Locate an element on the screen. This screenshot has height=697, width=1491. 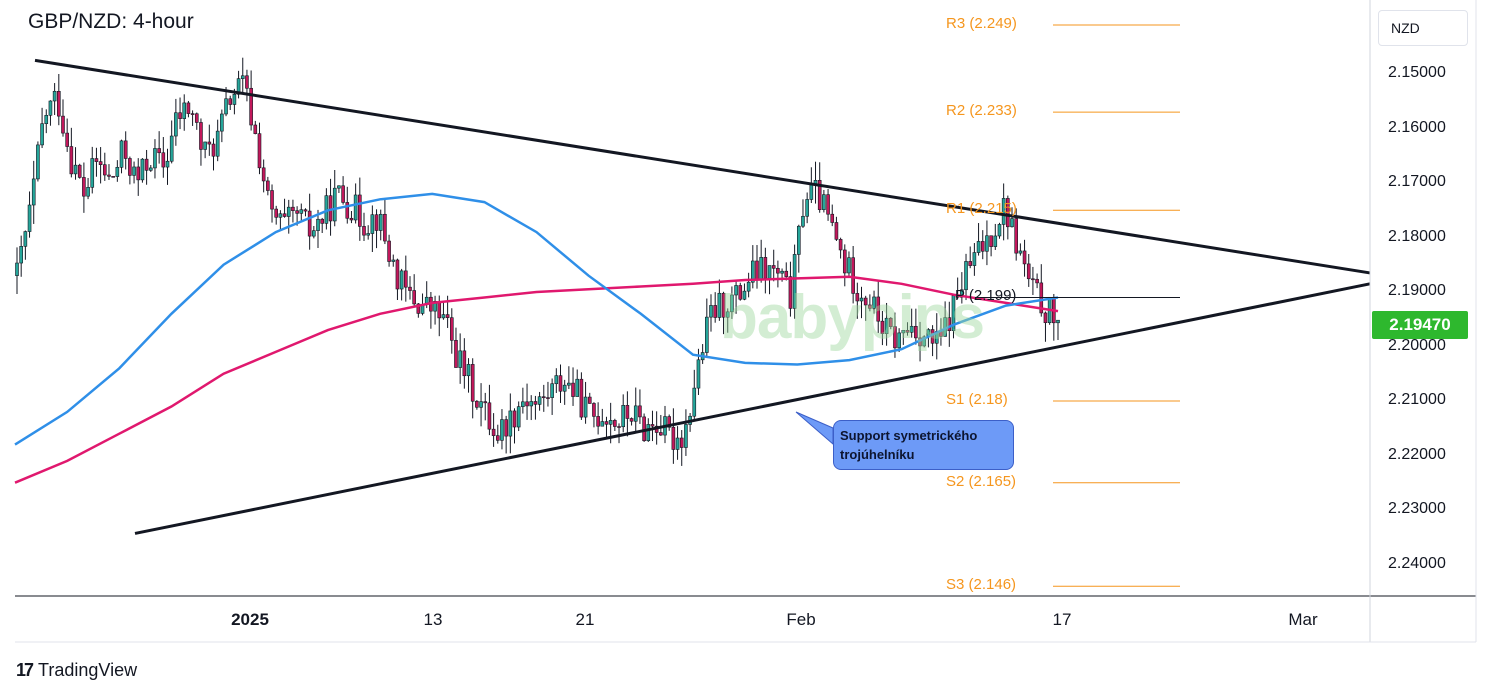
y-tick-label: 2.18000 is located at coordinates (1417, 236).